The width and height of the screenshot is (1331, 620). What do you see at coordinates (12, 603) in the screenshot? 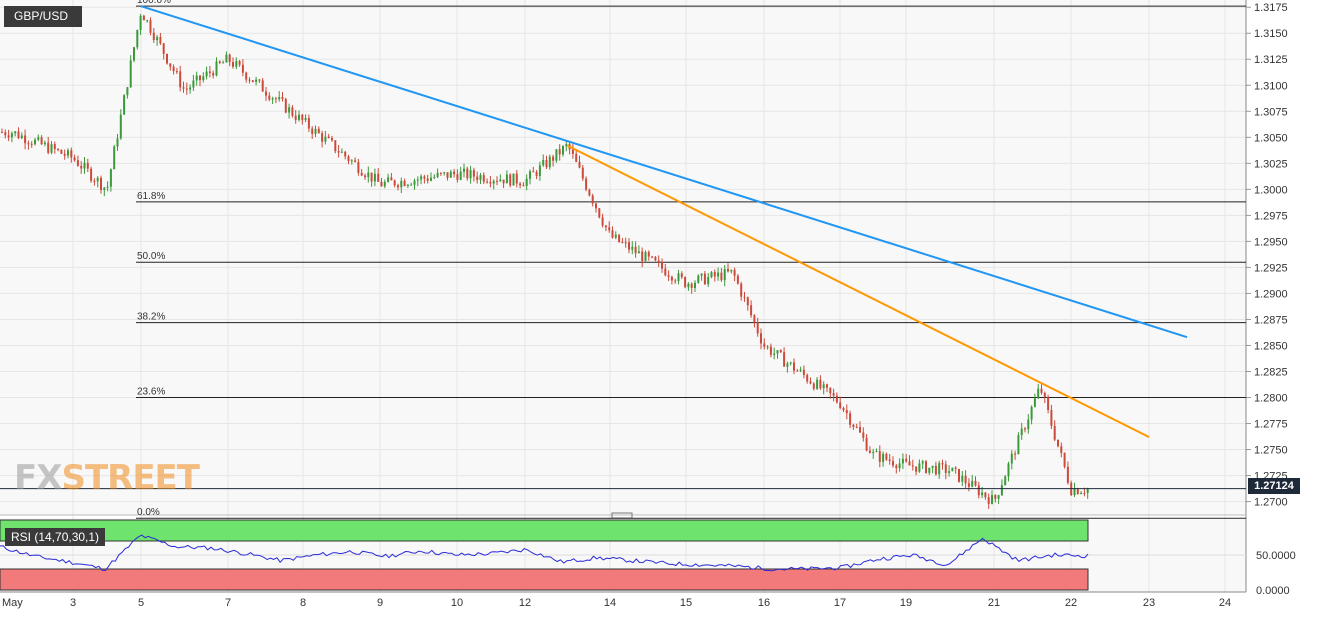
I see `x-tick-label: May` at bounding box center [12, 603].